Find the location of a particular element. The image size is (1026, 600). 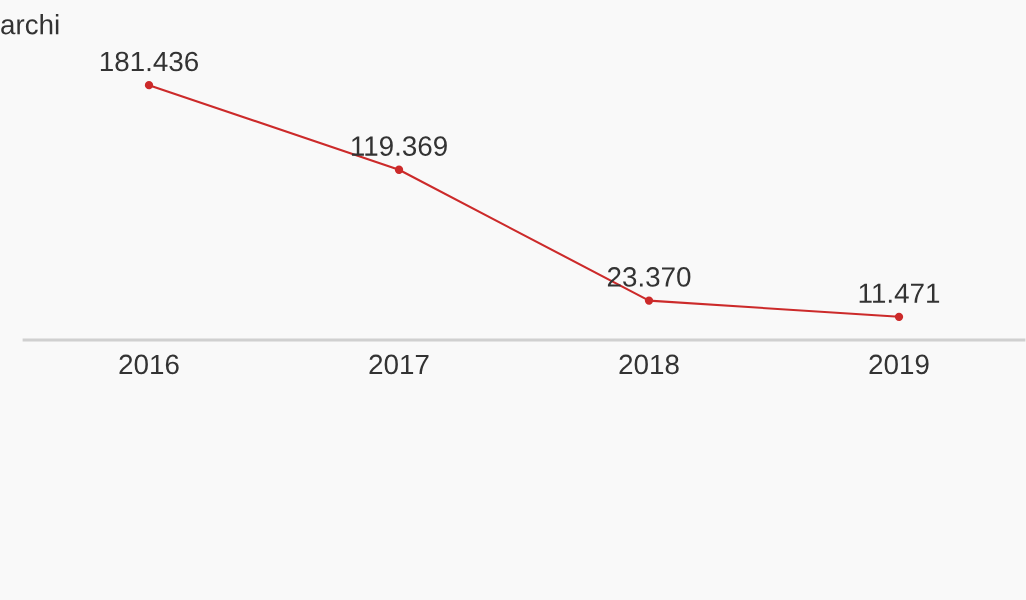

data-label: 23.370 is located at coordinates (649, 277).